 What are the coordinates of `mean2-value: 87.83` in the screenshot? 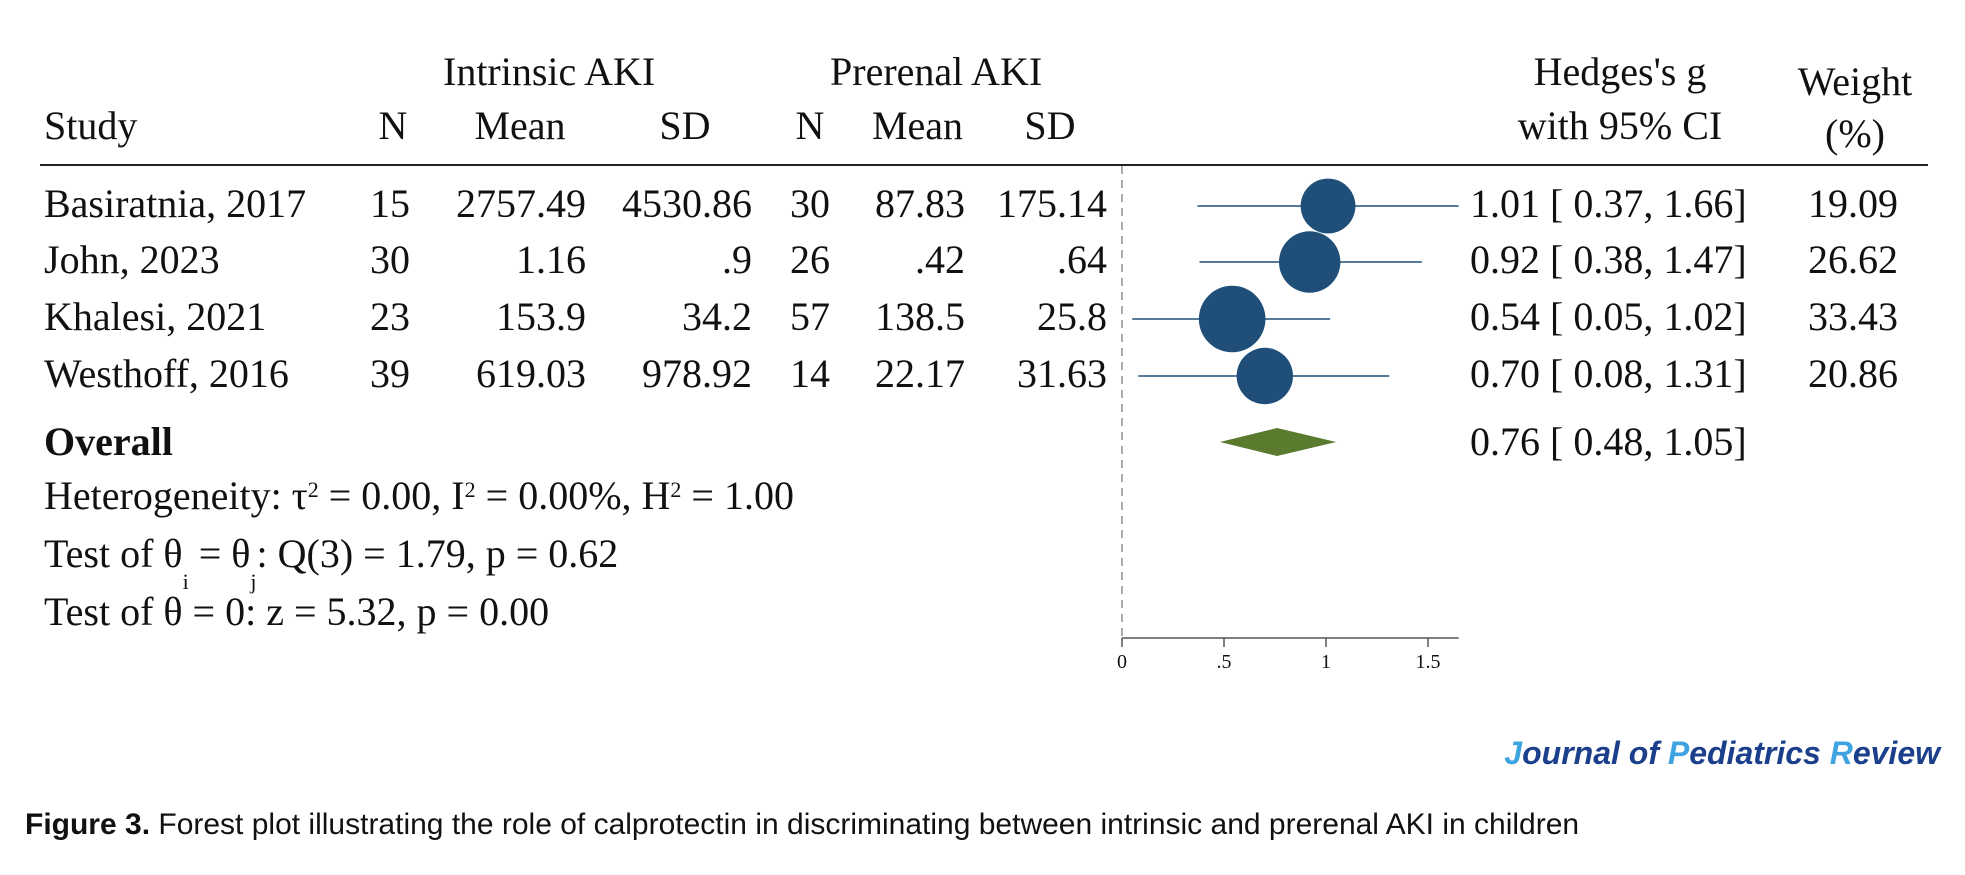 It's located at (920, 203).